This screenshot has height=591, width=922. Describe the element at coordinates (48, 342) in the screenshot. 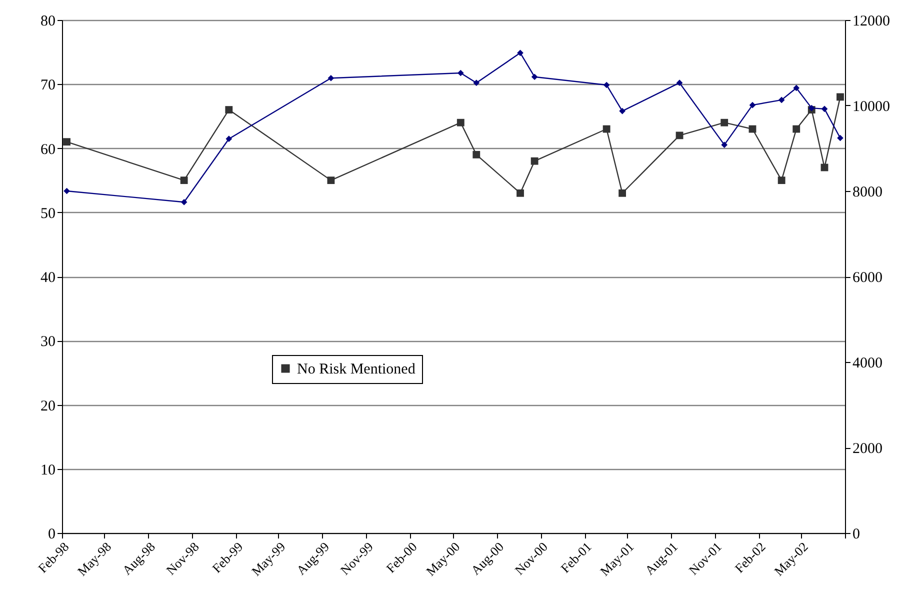

I see `y-tick-label: 30` at that location.